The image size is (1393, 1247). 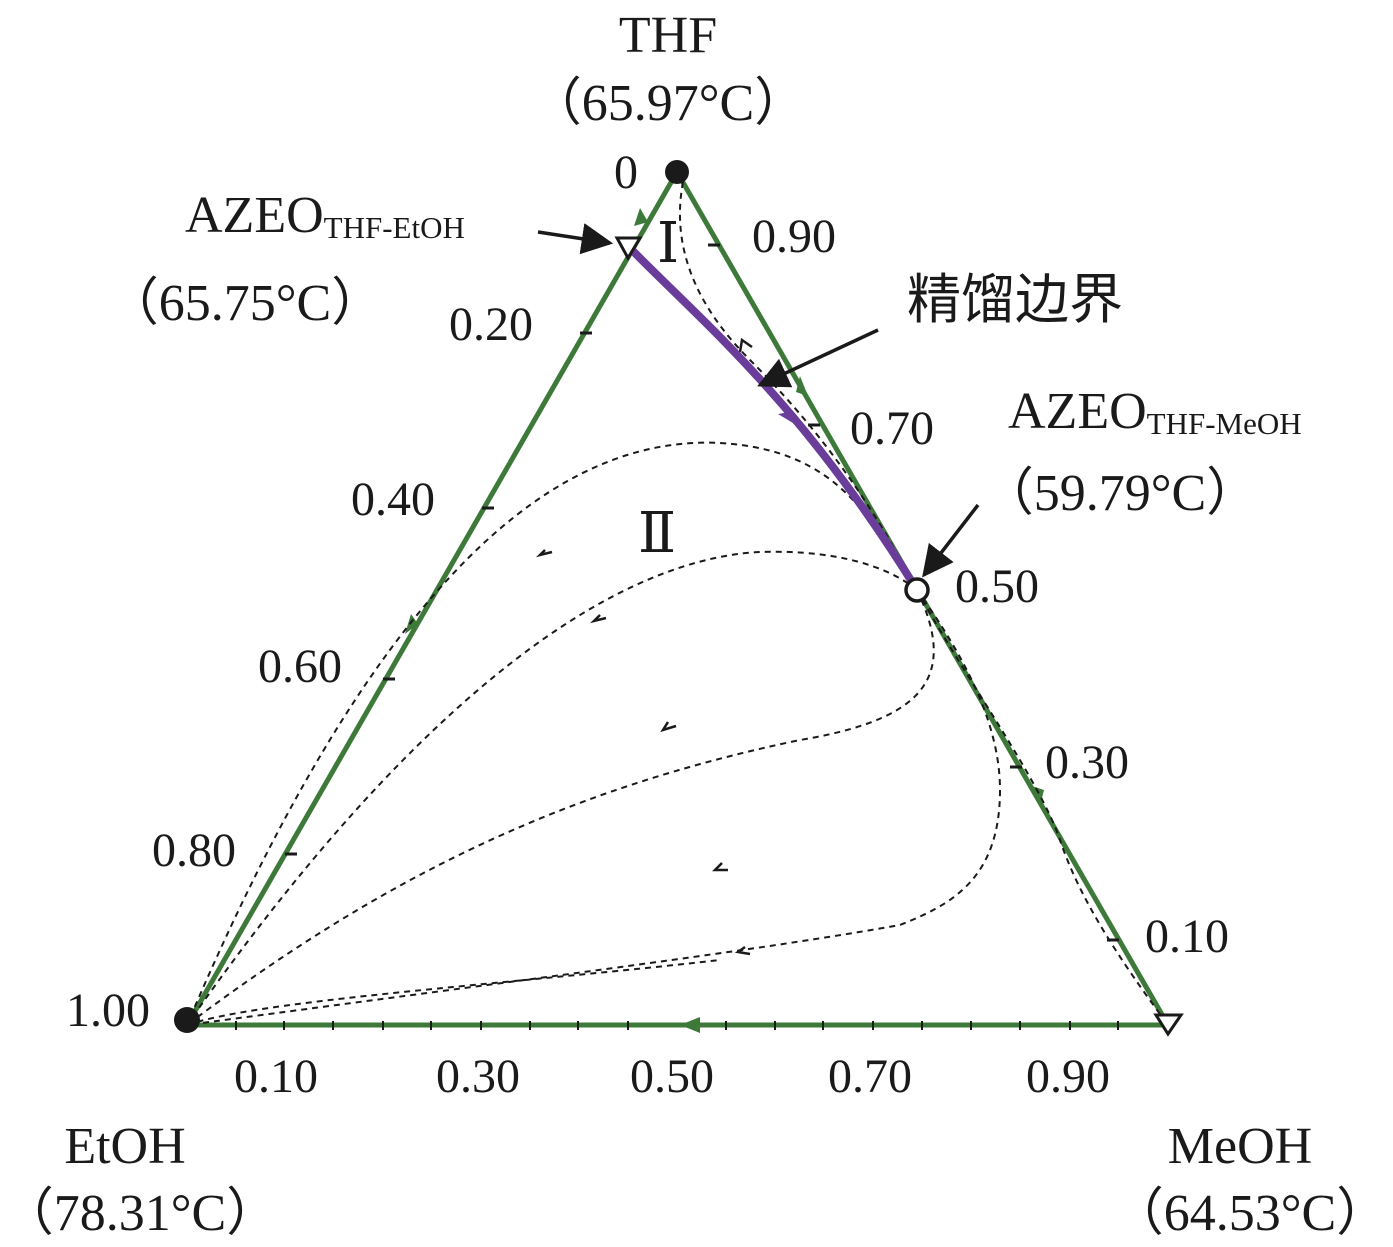 What do you see at coordinates (951, 540) in the screenshot?
I see `pointer-azeo-thf-meoh` at bounding box center [951, 540].